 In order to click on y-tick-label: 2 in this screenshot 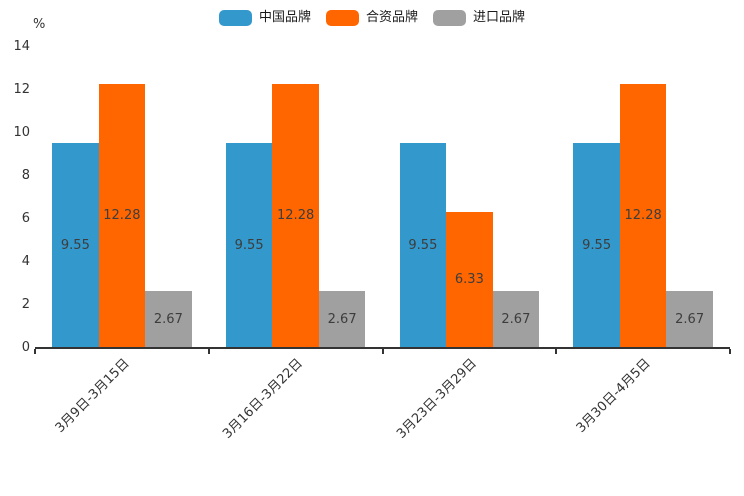, I will do `click(25, 304)`.